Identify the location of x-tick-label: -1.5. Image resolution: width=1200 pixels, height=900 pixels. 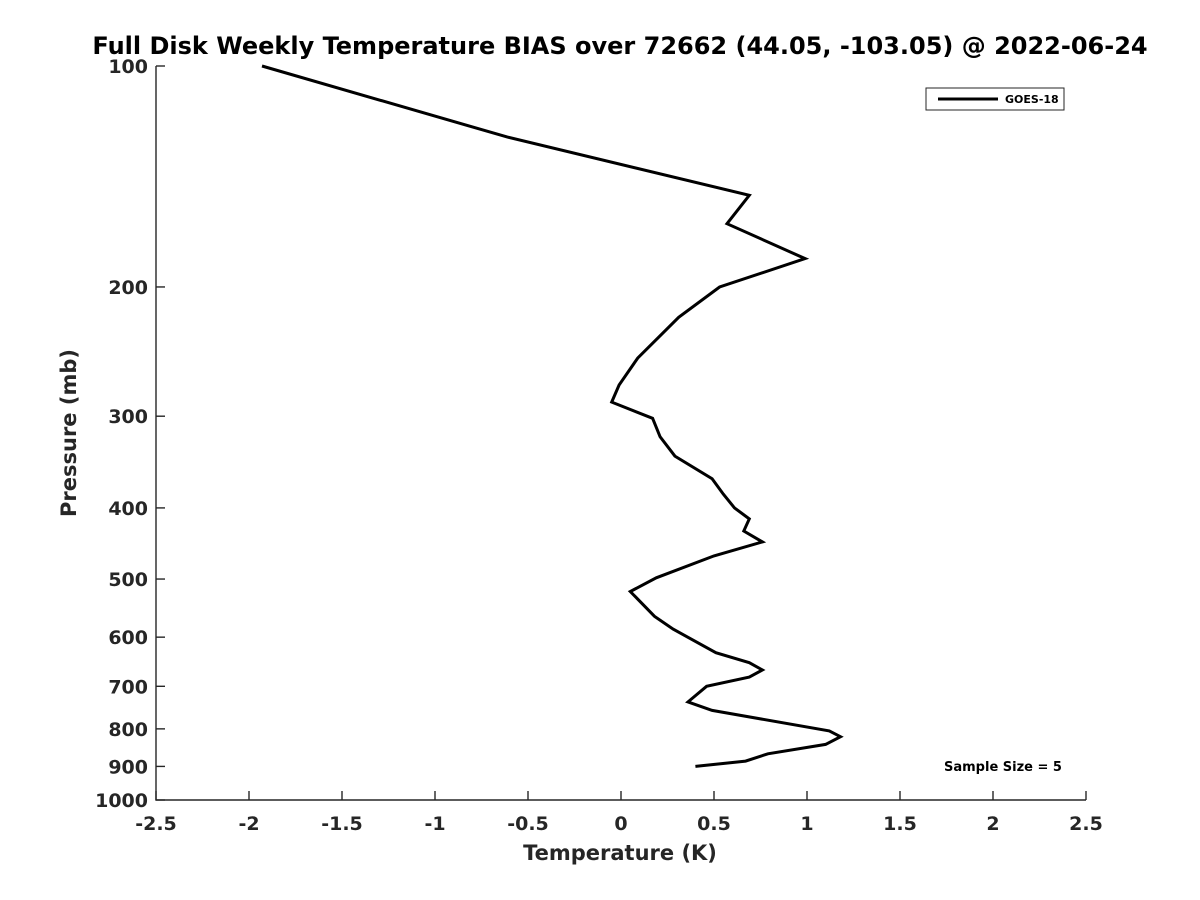
(342, 824).